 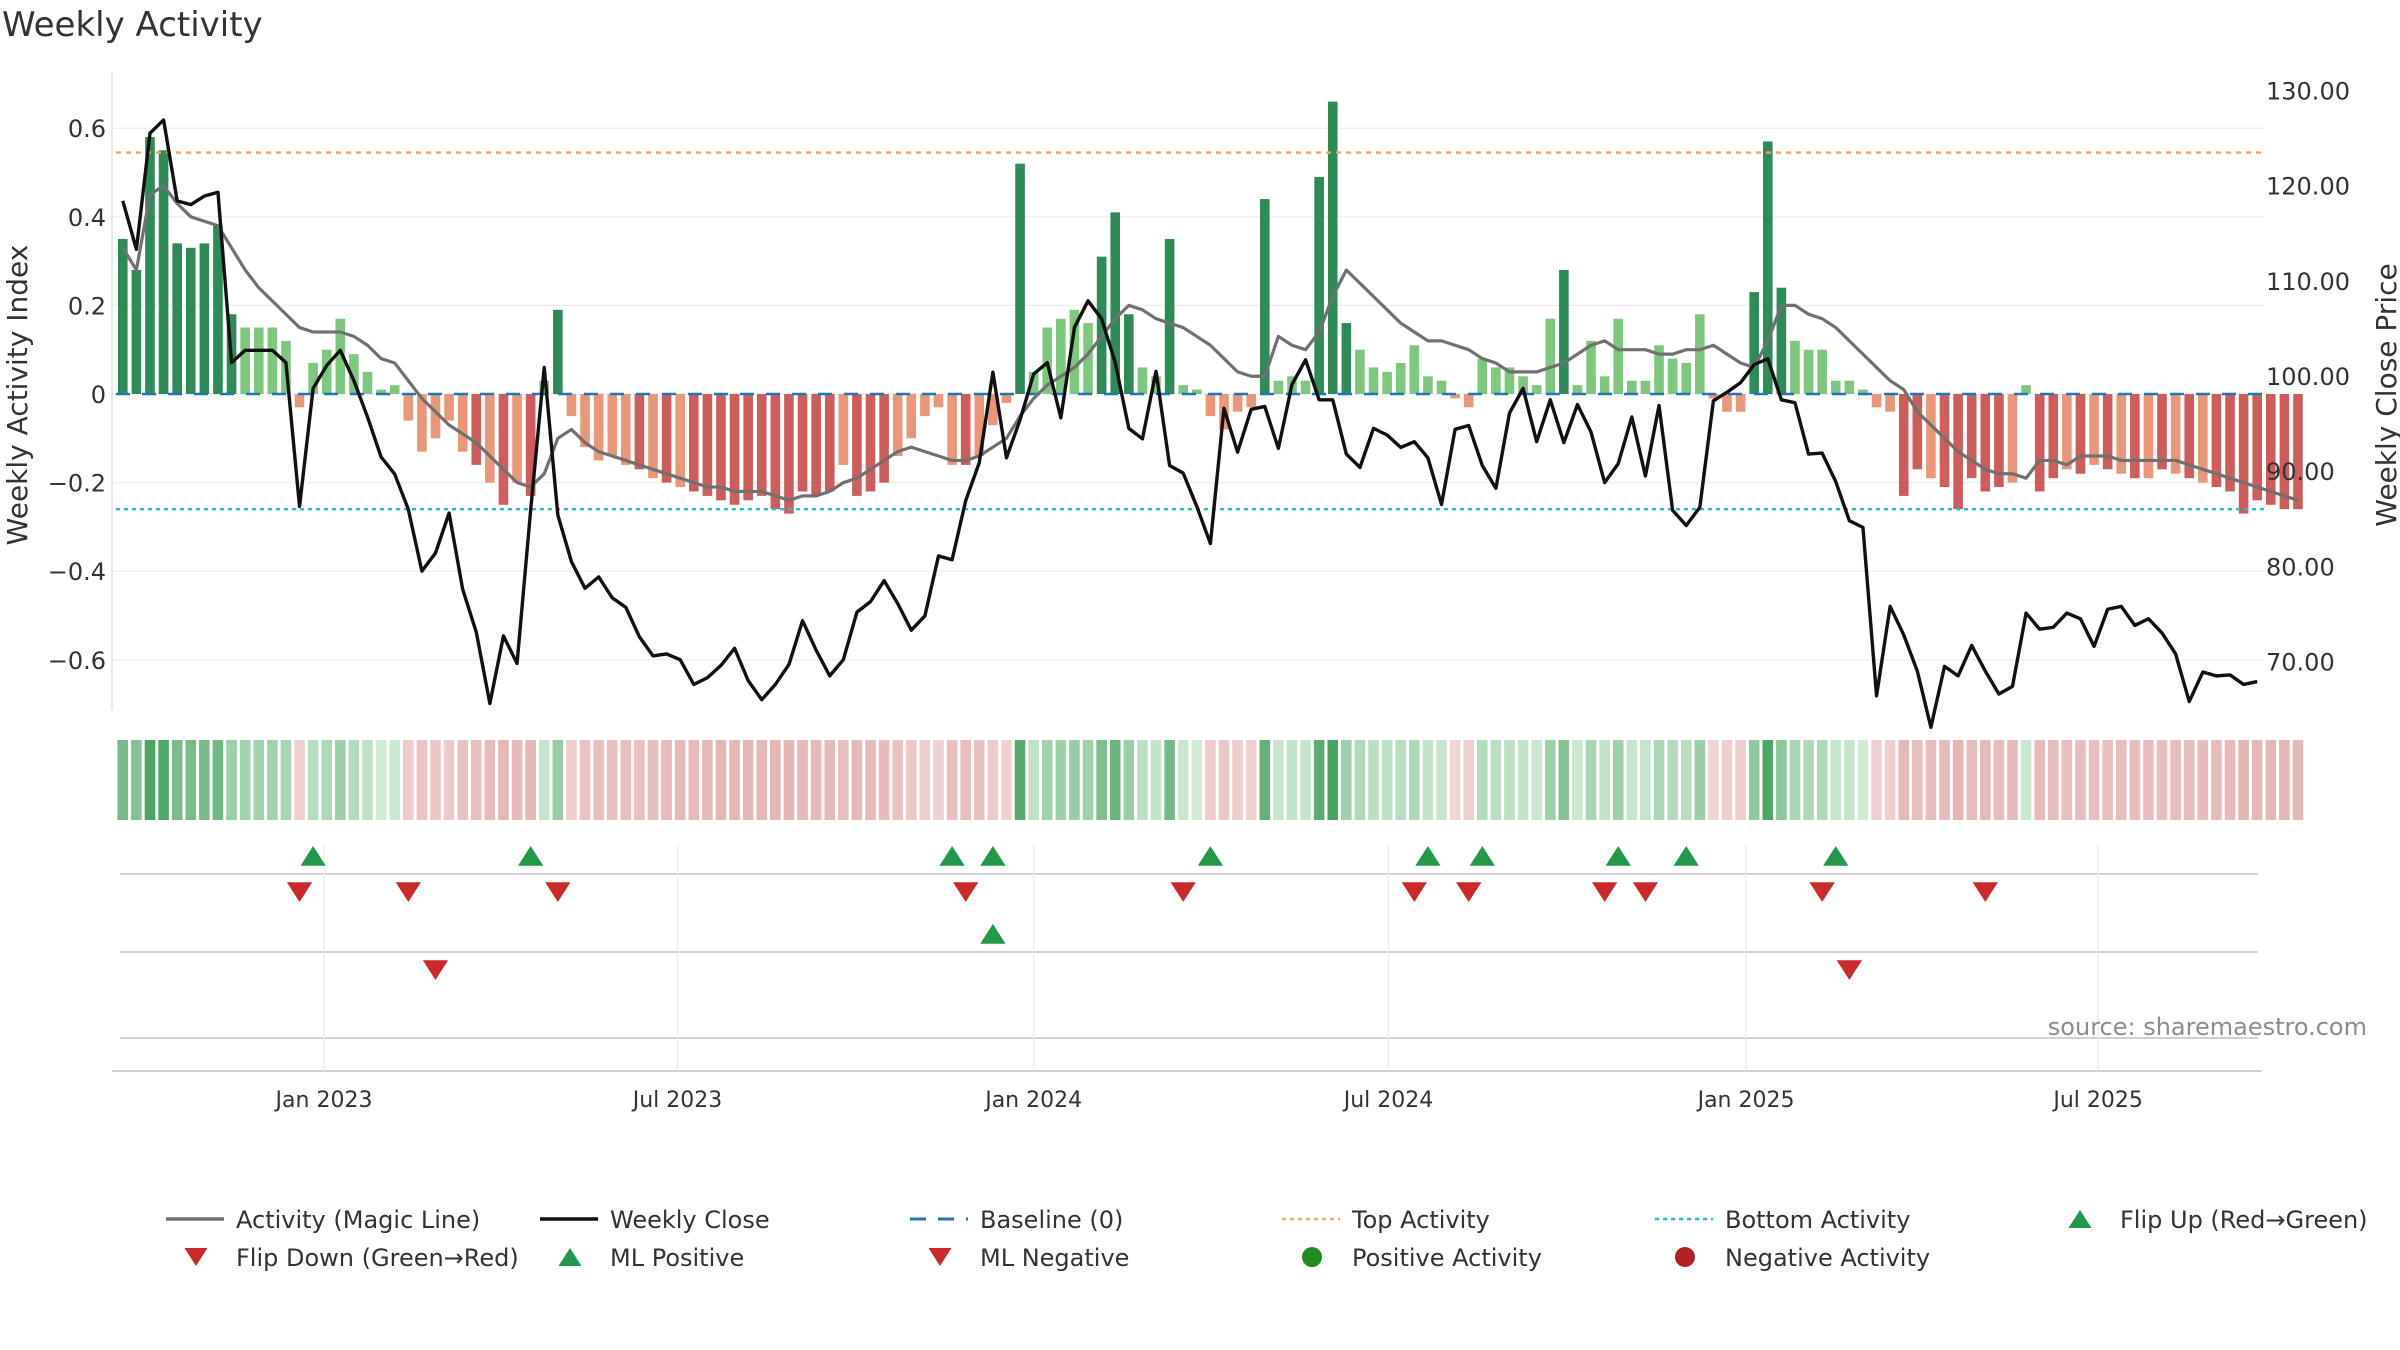 I want to click on left-tick-label: −0.6, so click(x=77, y=661).